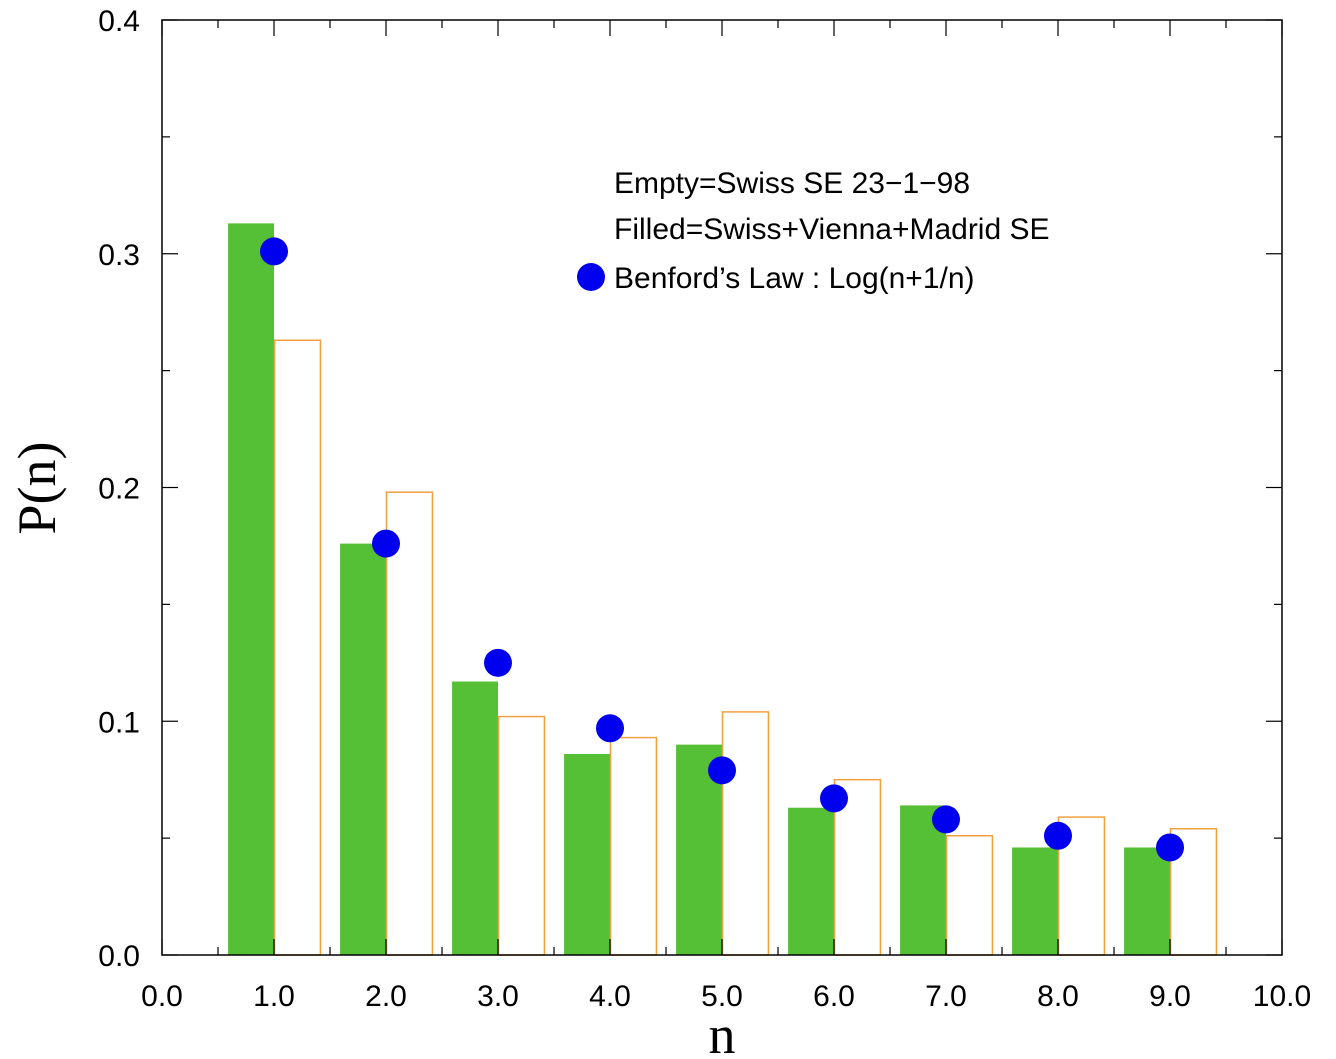  Describe the element at coordinates (119, 722) in the screenshot. I see `y-tick-label: 0.1` at that location.